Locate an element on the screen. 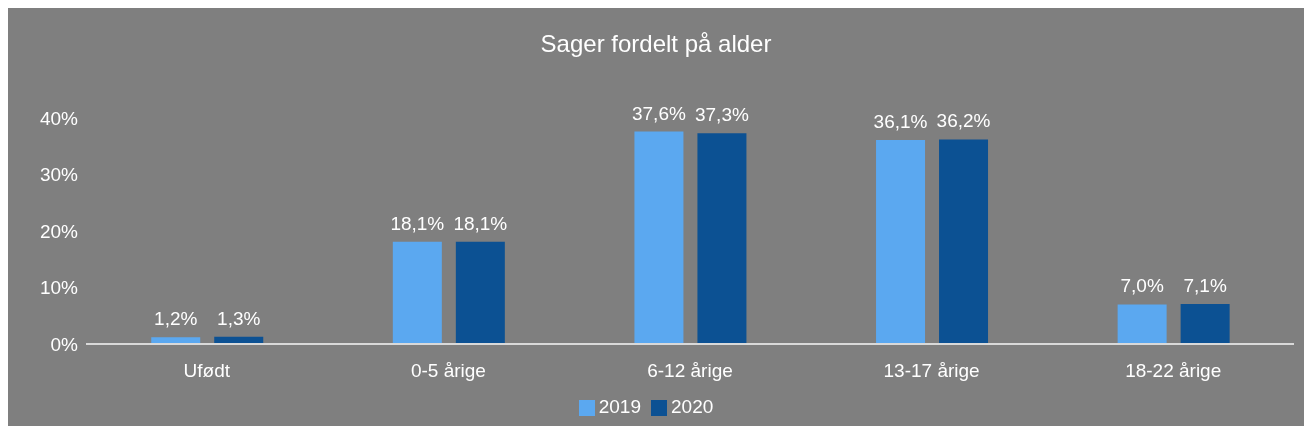 The image size is (1312, 428). x-tick-label: 18-22 årige is located at coordinates (1173, 371).